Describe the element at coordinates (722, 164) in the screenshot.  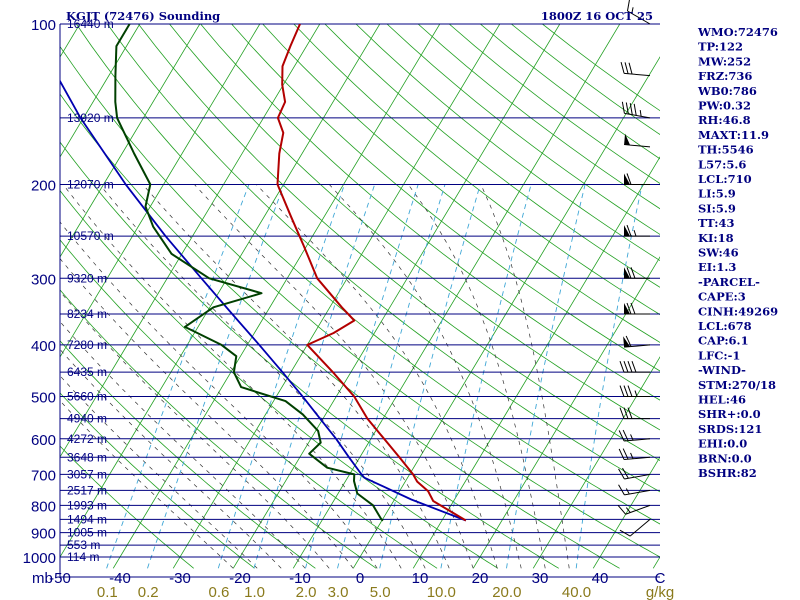
I see `index-line: L57:5.6` at that location.